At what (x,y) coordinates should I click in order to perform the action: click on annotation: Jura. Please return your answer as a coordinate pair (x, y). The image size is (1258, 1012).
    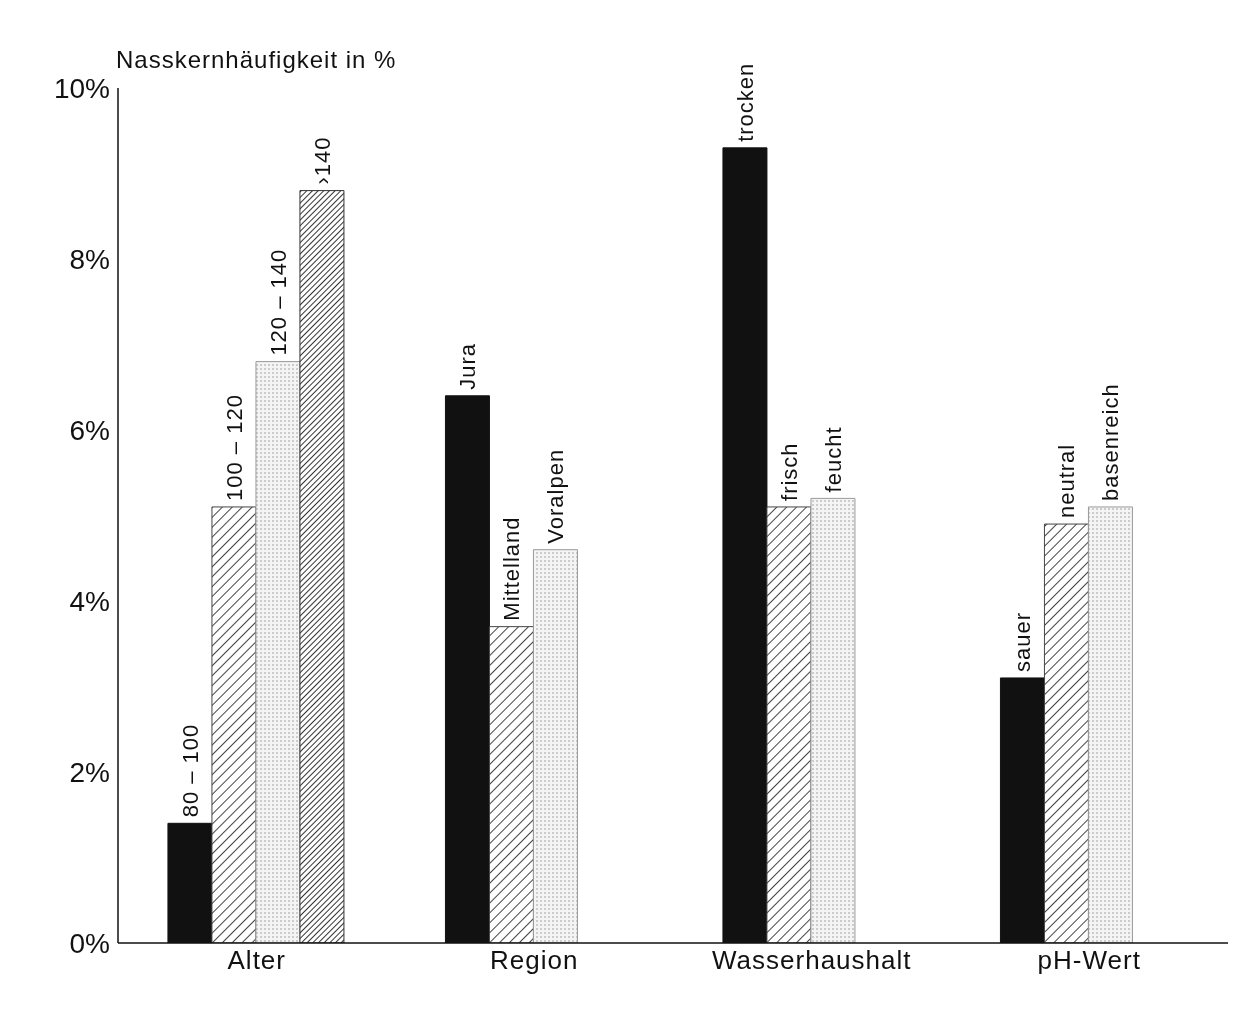
    Looking at the image, I should click on (468, 366).